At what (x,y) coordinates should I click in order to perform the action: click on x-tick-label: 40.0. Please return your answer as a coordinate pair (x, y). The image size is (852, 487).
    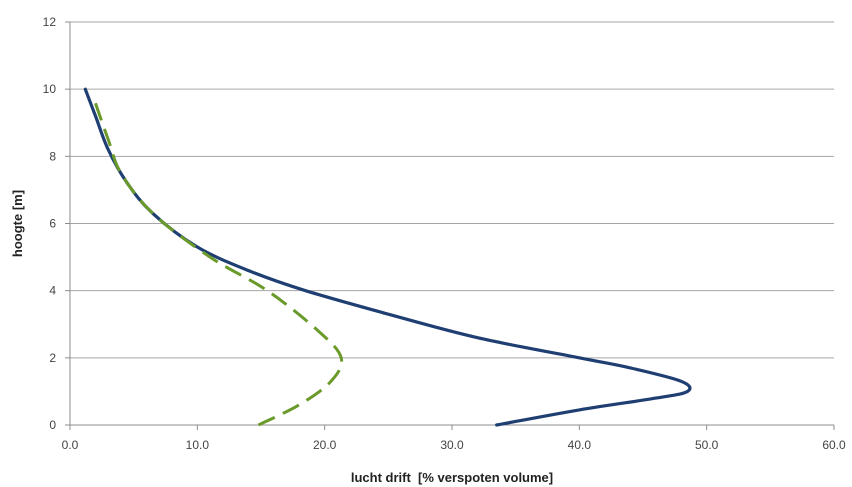
    Looking at the image, I should click on (580, 445).